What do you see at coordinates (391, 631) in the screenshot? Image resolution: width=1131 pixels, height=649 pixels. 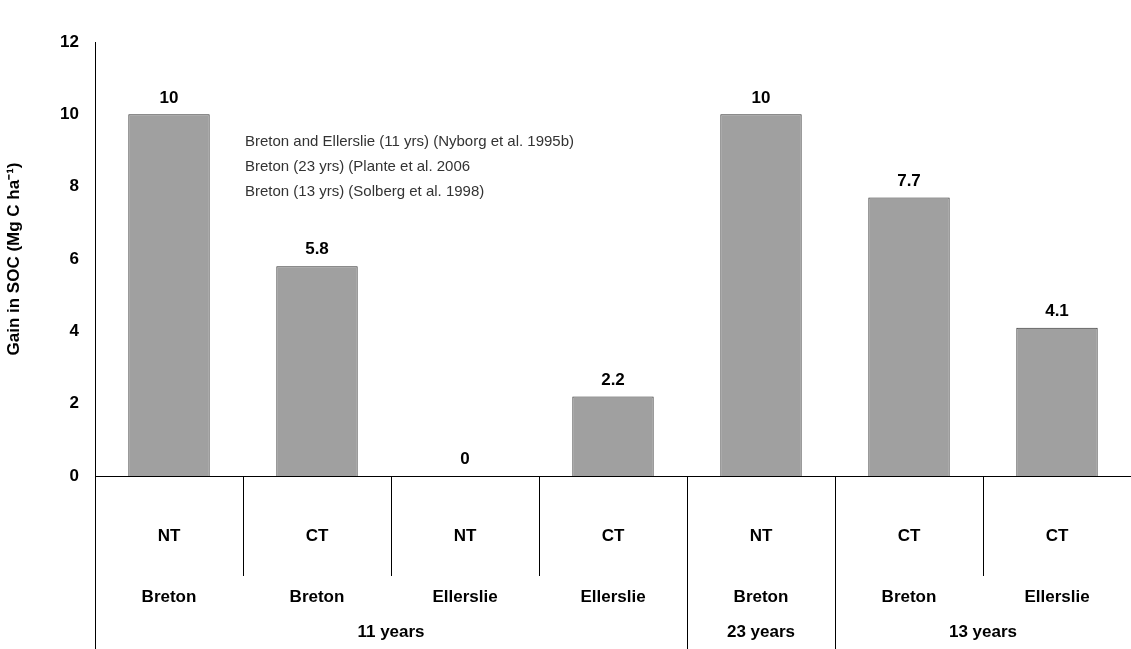 I see `text: 11 years` at bounding box center [391, 631].